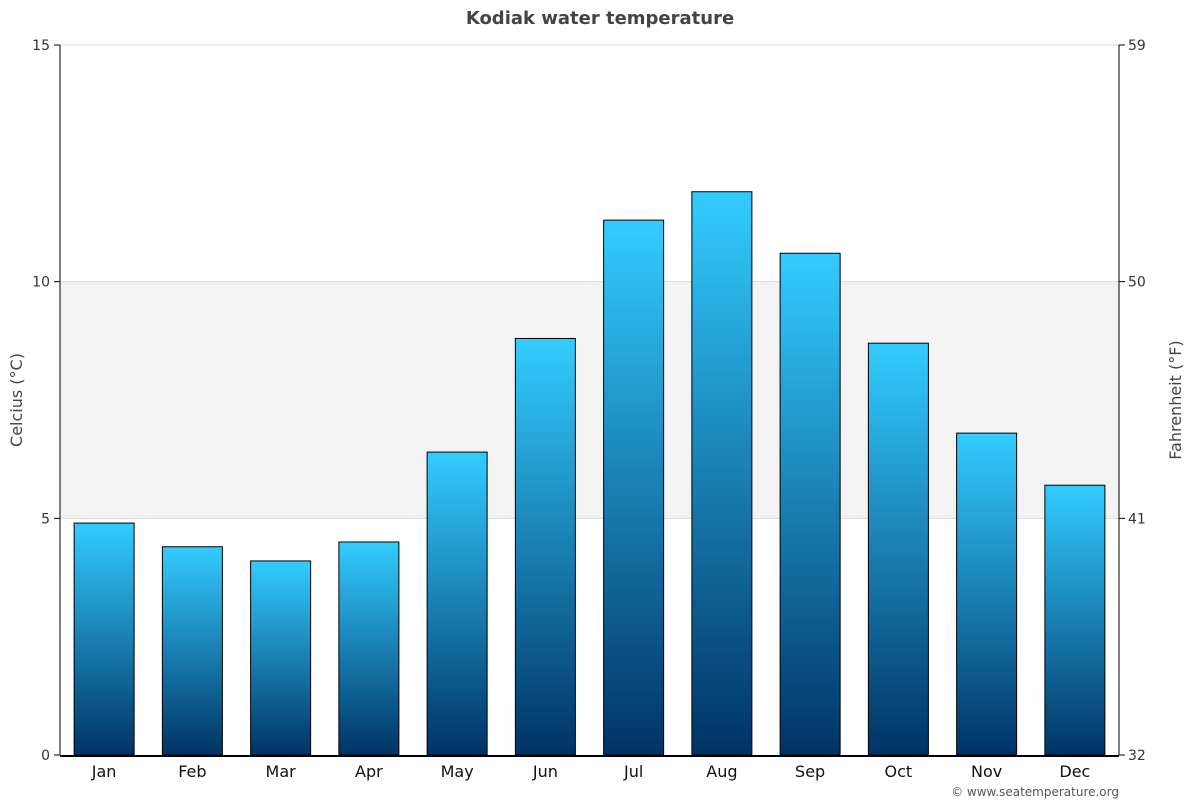 The width and height of the screenshot is (1200, 804). What do you see at coordinates (16, 400) in the screenshot?
I see `y-axis-title-celsius: Celcius (°C)` at bounding box center [16, 400].